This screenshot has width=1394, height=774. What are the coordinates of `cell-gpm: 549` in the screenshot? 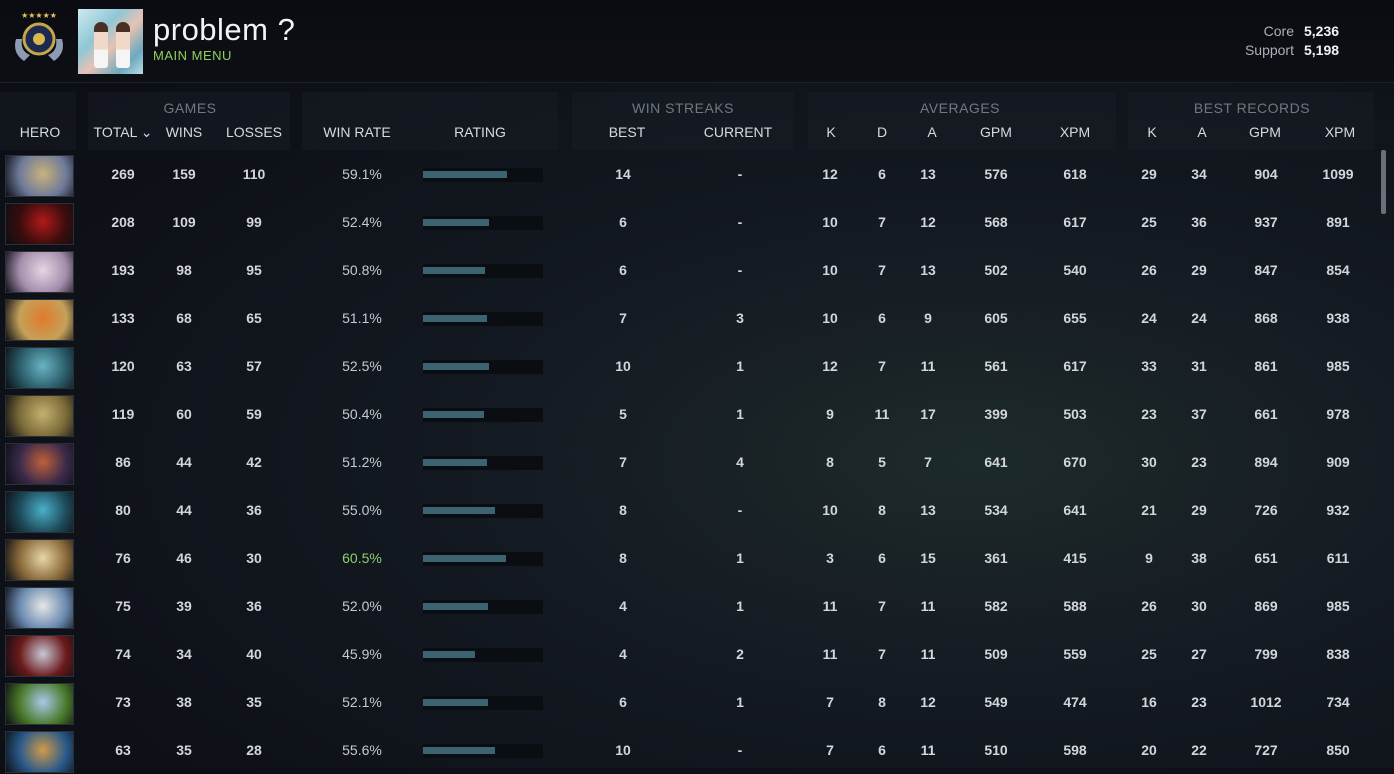 It's located at (996, 702).